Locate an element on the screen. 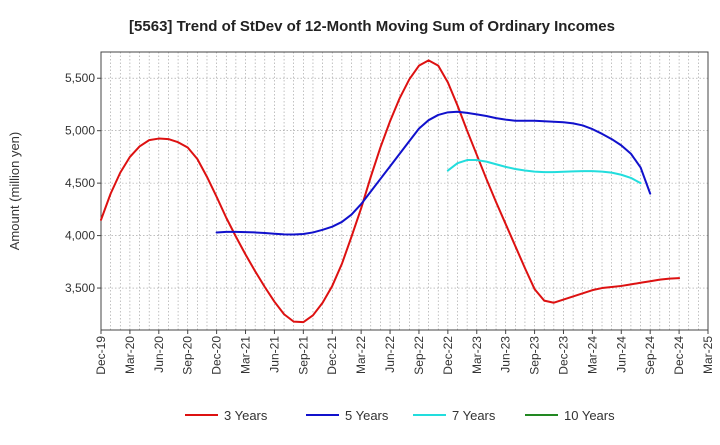  y-tick-label: 5,000 is located at coordinates (80, 131).